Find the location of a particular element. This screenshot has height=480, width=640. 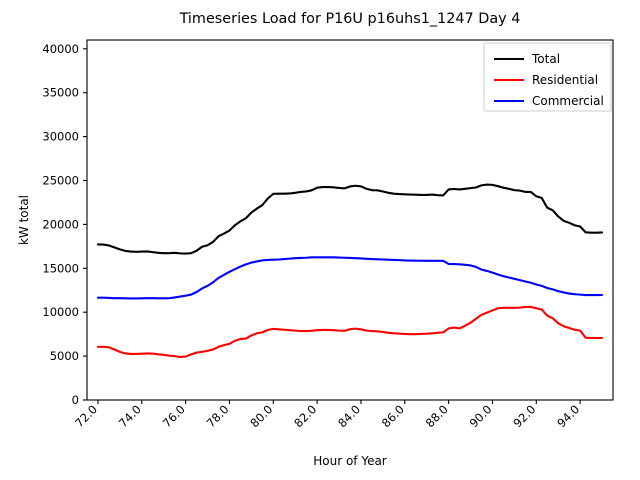

chart-legend: Total Residential Commercial is located at coordinates (547, 77).